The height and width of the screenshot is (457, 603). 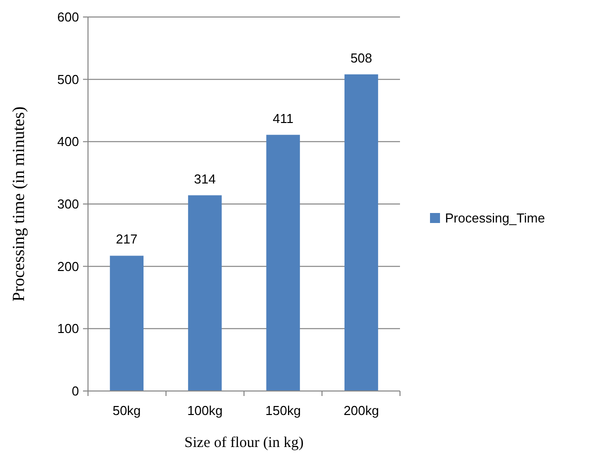 I want to click on data-label: 217, so click(x=127, y=239).